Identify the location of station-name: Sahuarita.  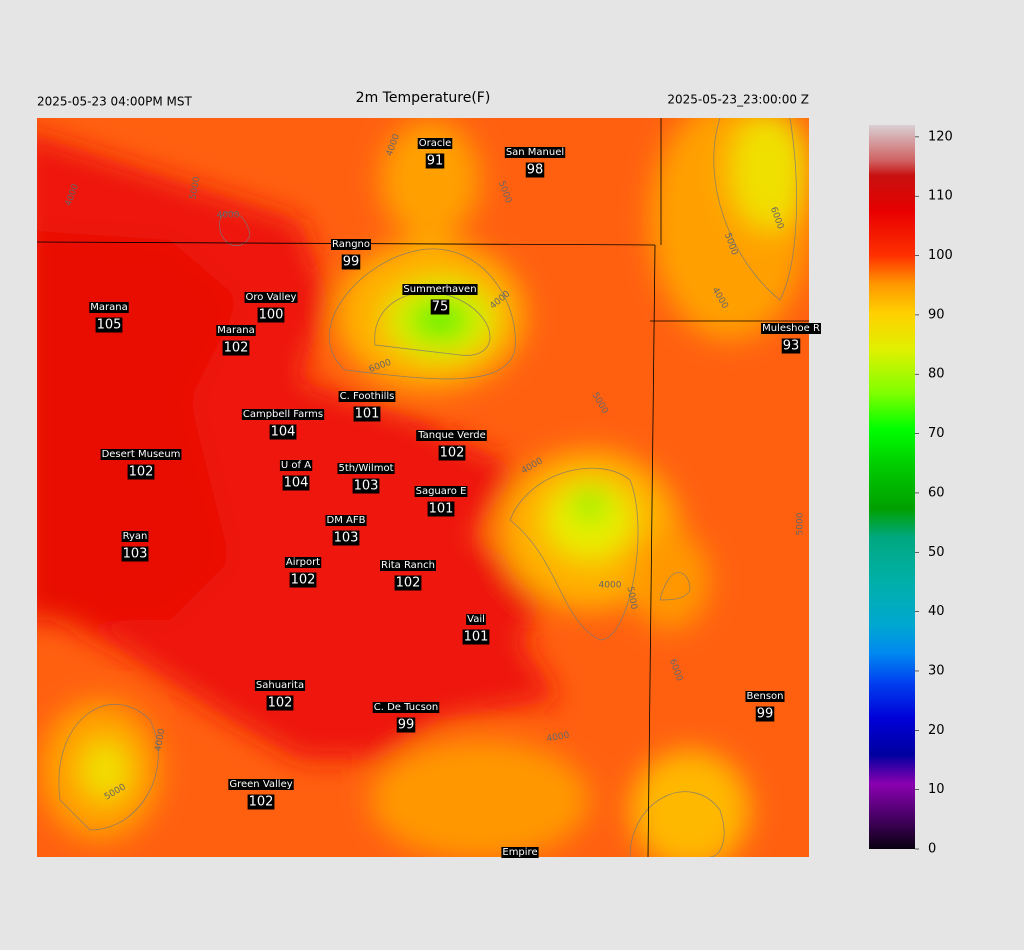
(280, 685).